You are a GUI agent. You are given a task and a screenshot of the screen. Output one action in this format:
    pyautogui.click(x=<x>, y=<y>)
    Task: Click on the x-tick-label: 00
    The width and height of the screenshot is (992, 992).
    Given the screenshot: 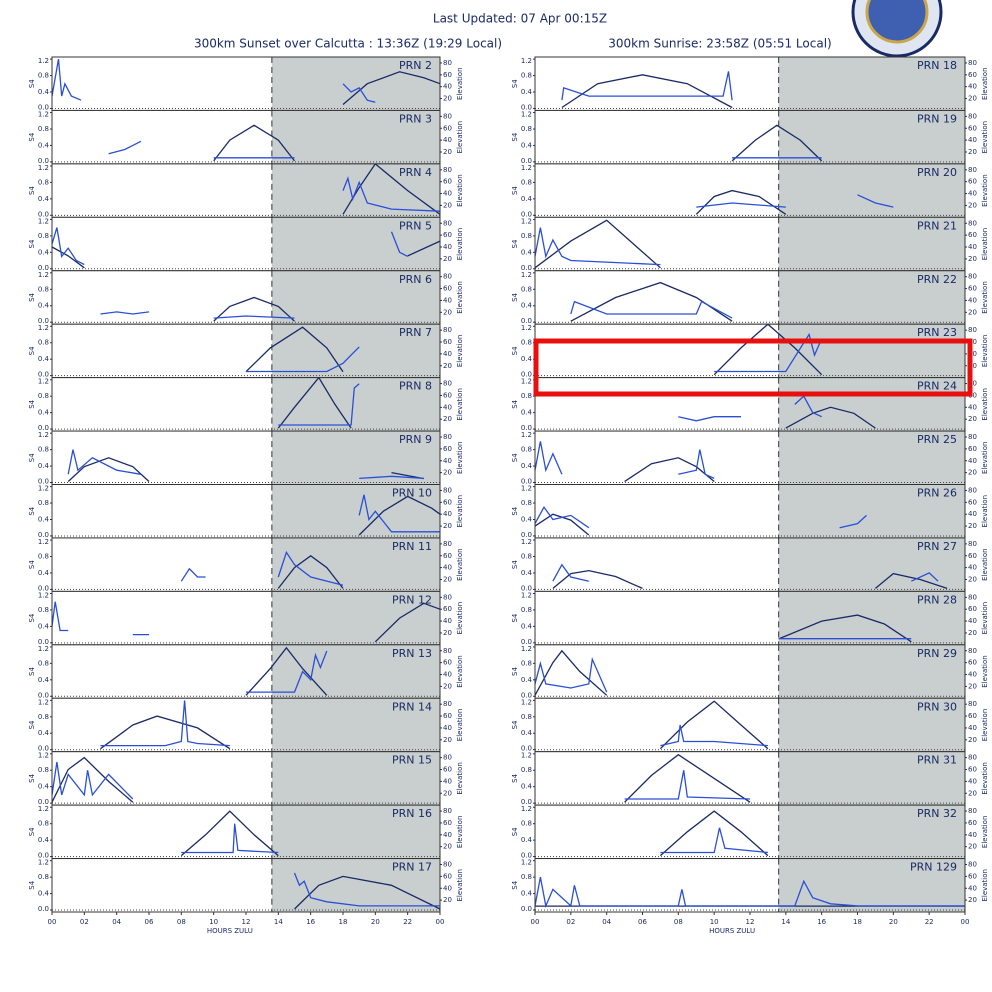 What is the action you would take?
    pyautogui.click(x=52, y=922)
    